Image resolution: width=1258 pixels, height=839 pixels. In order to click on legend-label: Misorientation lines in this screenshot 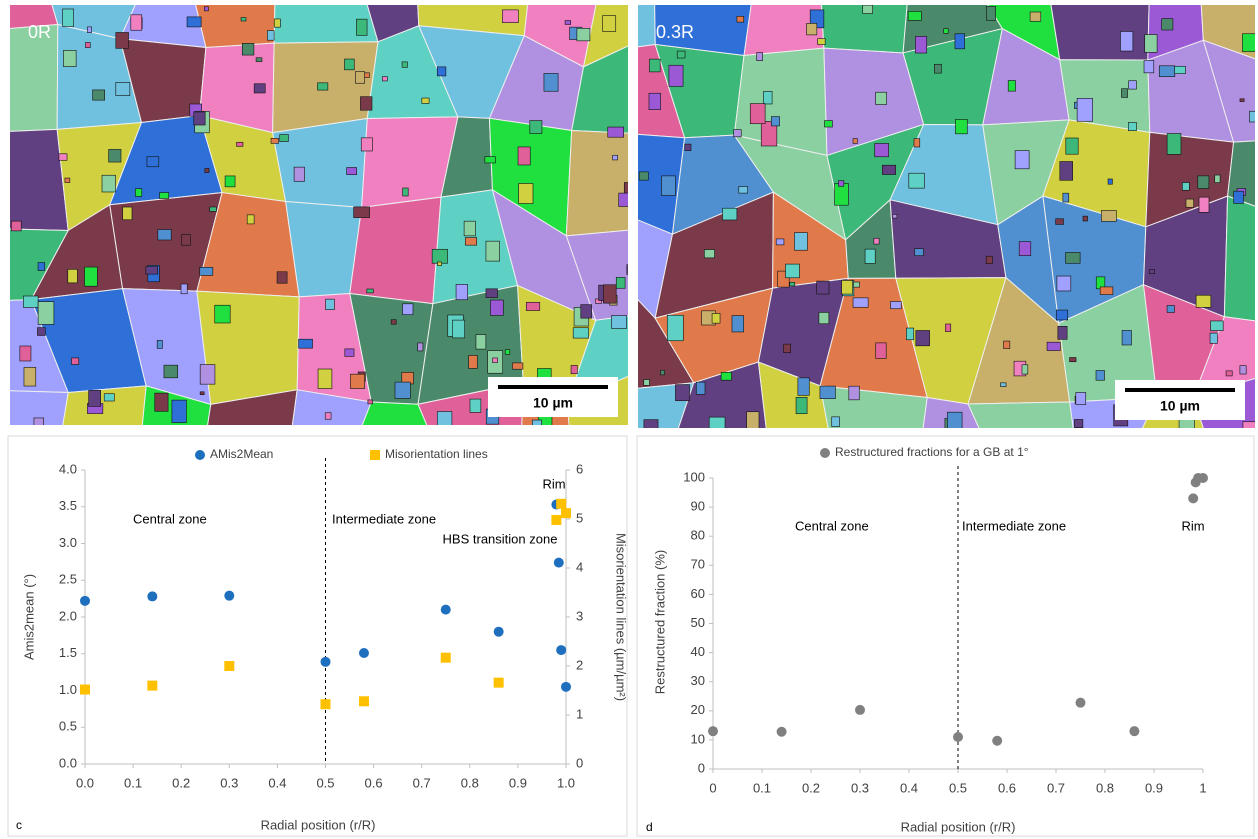, I will do `click(436, 454)`.